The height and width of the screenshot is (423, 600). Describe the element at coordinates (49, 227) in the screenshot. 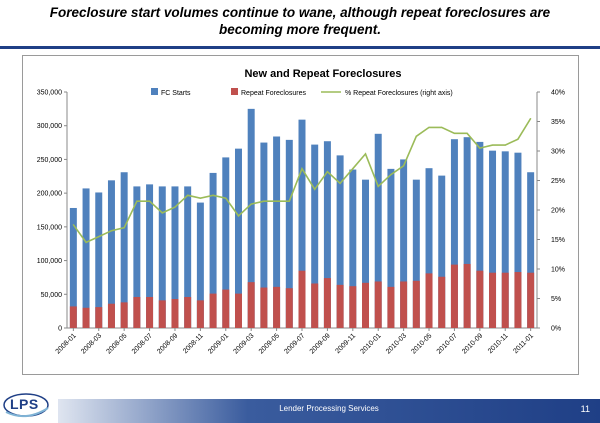

I see `y-left-tick-label: 150,000` at that location.